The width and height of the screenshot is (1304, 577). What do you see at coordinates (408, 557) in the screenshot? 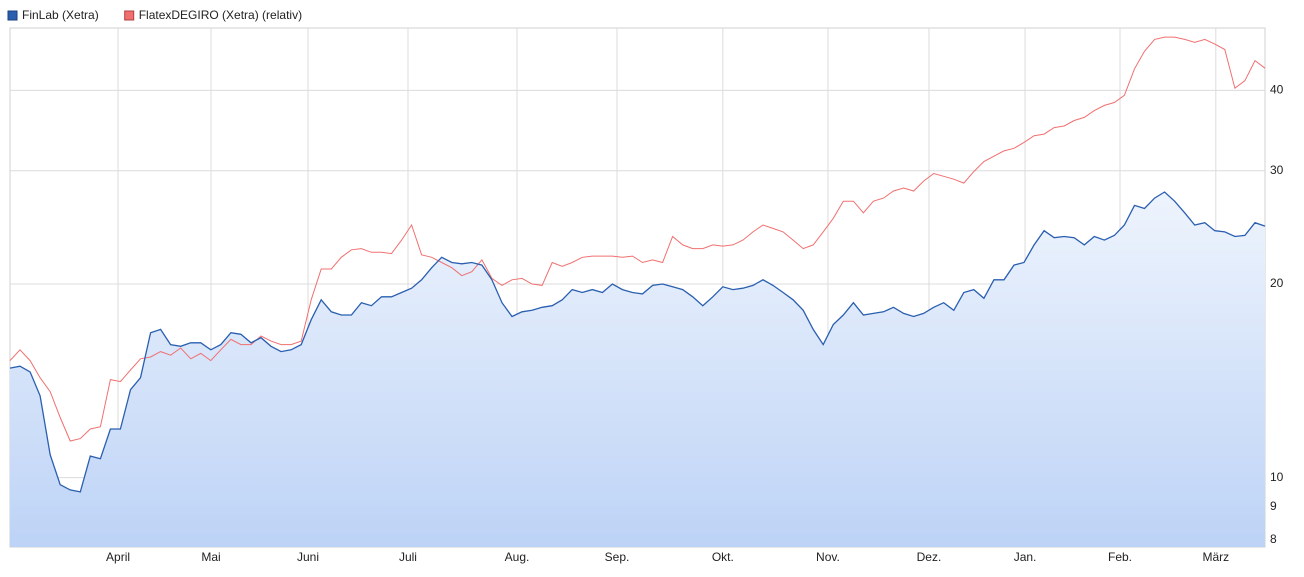
I see `x-tick-label: Juli` at bounding box center [408, 557].